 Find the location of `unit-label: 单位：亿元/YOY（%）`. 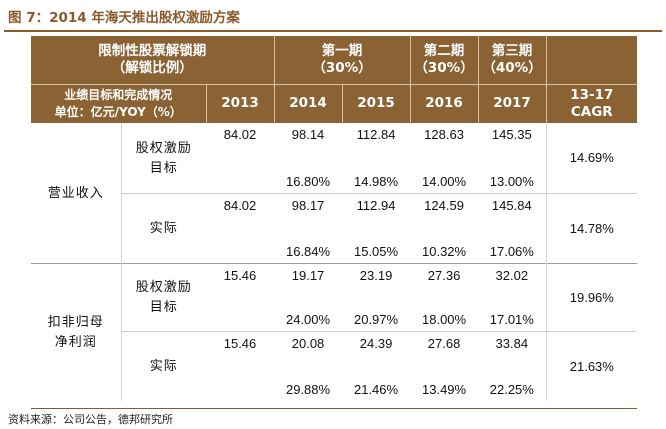

unit-label: 单位：亿元/YOY（%） is located at coordinates (118, 111).